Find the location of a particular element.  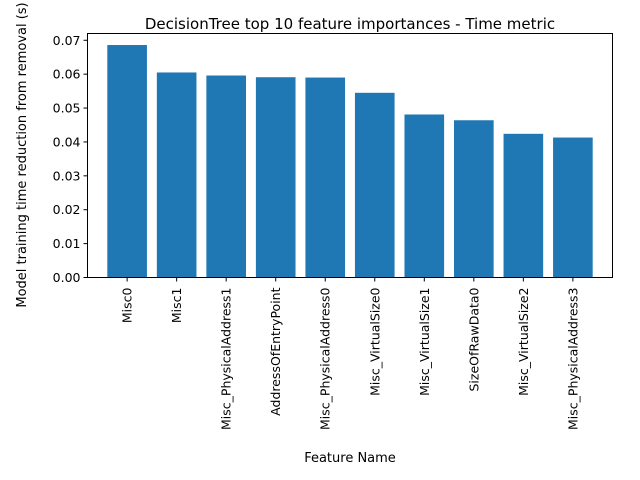

bar-Misc_PhysicalAddress0 is located at coordinates (325, 177).